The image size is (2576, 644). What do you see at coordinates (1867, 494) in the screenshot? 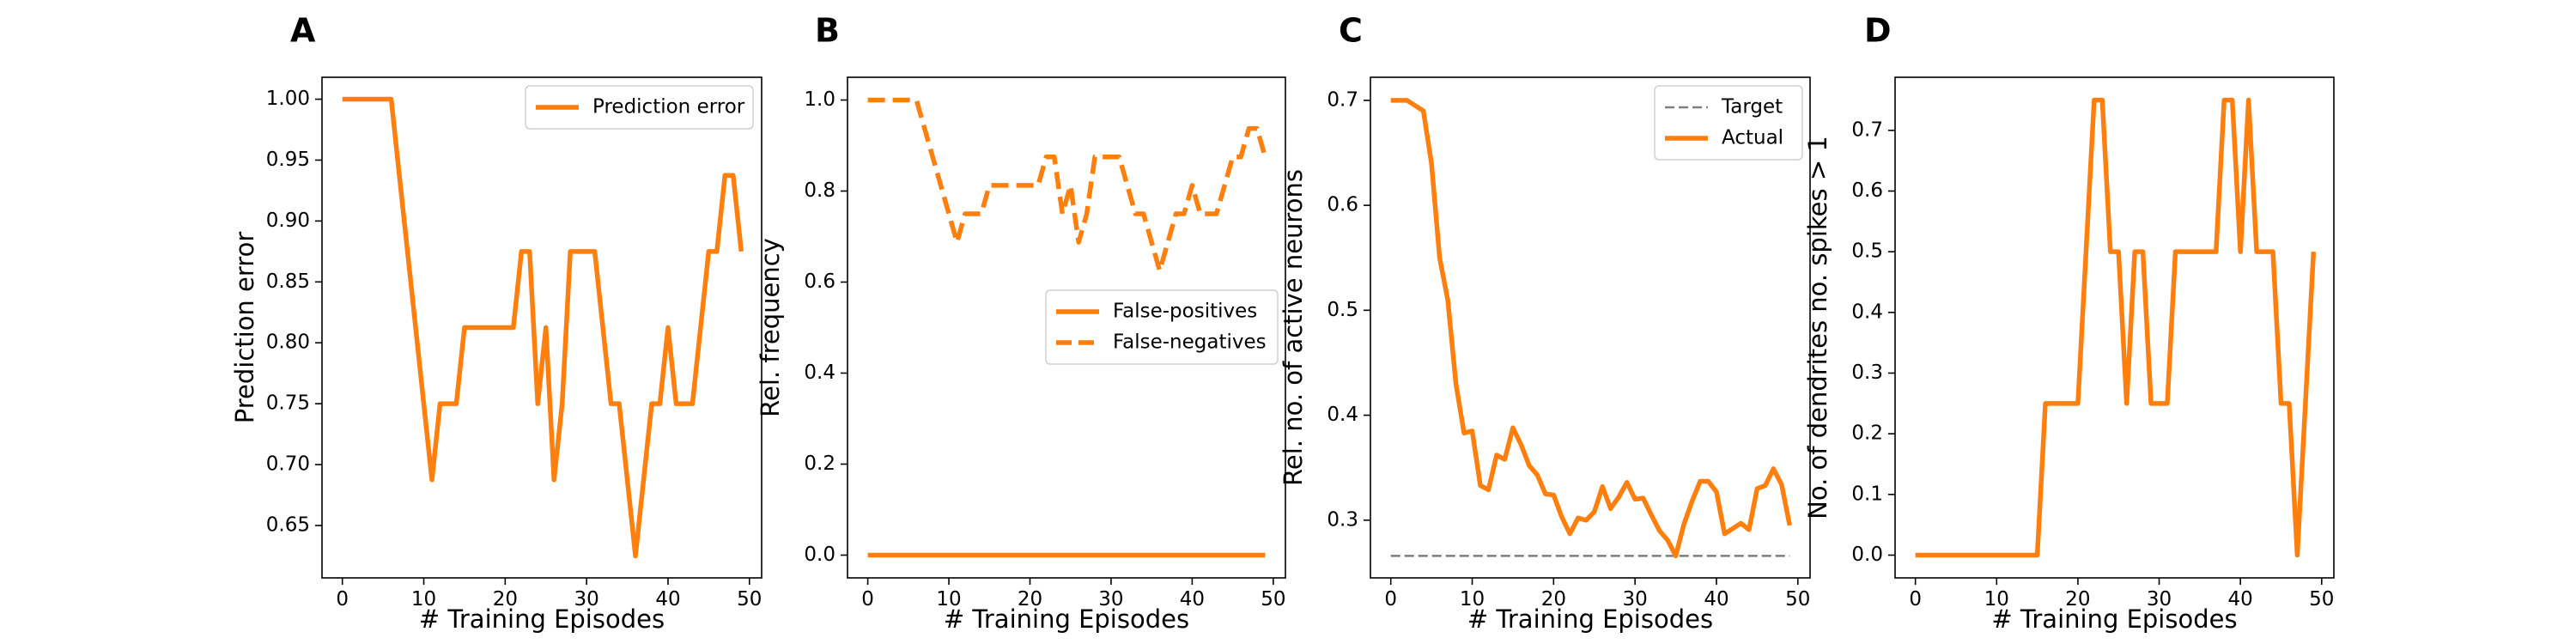
I see `y-tick-label: 0.1` at bounding box center [1867, 494].